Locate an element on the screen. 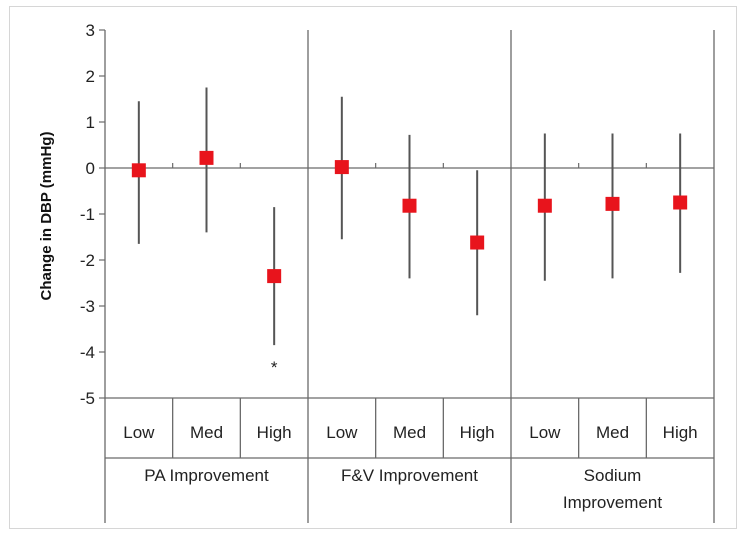  y-tick-label: -4 is located at coordinates (87, 352).